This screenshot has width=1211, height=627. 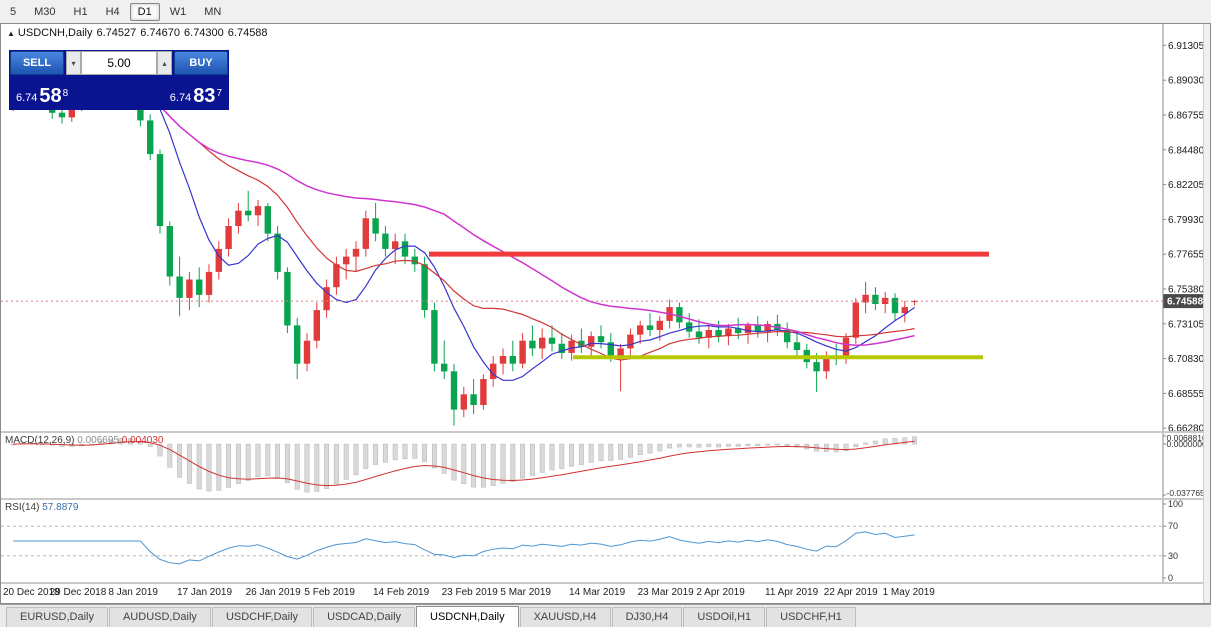 I want to click on timeframe-button-D1: D1, so click(x=144, y=11).